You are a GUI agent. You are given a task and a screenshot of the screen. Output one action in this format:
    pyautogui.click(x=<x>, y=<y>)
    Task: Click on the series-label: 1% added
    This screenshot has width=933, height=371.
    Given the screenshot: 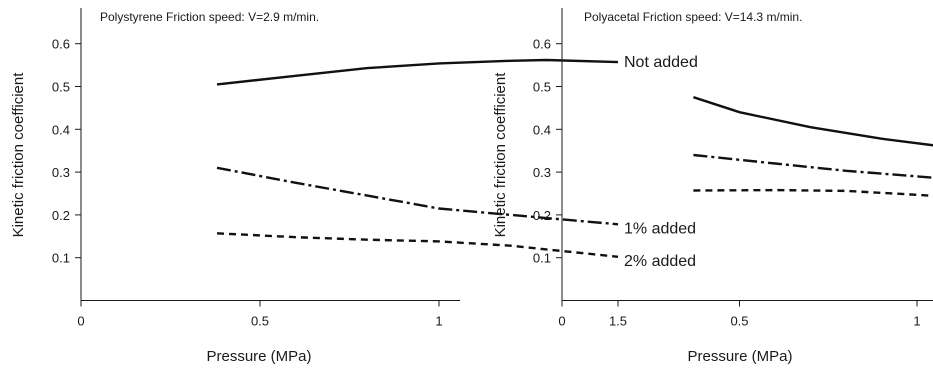 What is the action you would take?
    pyautogui.click(x=660, y=228)
    